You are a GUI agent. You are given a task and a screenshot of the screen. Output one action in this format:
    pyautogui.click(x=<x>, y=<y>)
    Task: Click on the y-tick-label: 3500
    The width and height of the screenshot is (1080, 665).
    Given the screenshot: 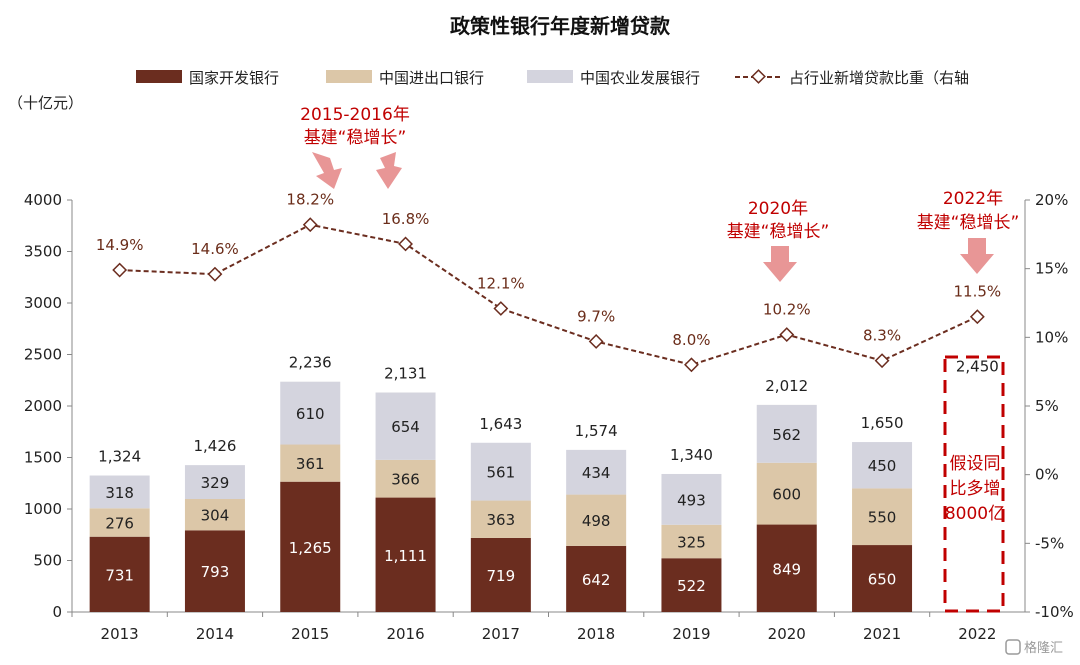 What is the action you would take?
    pyautogui.click(x=43, y=252)
    